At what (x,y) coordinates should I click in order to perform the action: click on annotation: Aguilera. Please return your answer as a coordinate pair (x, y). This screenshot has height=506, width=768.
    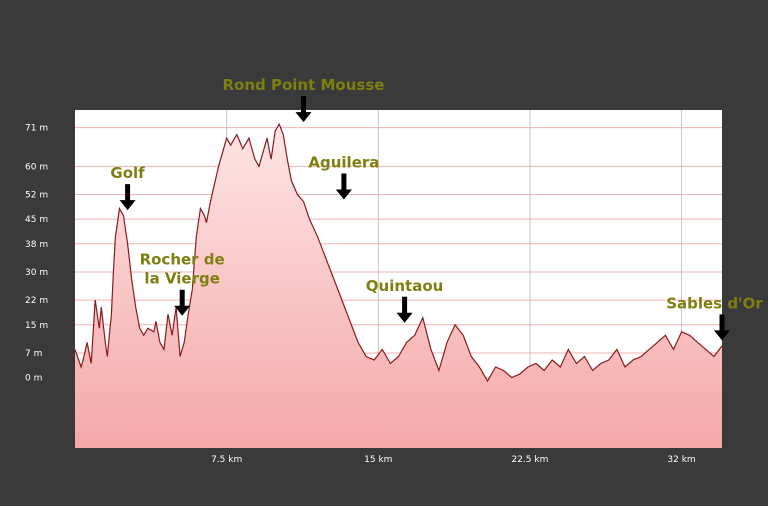
    Looking at the image, I should click on (343, 177).